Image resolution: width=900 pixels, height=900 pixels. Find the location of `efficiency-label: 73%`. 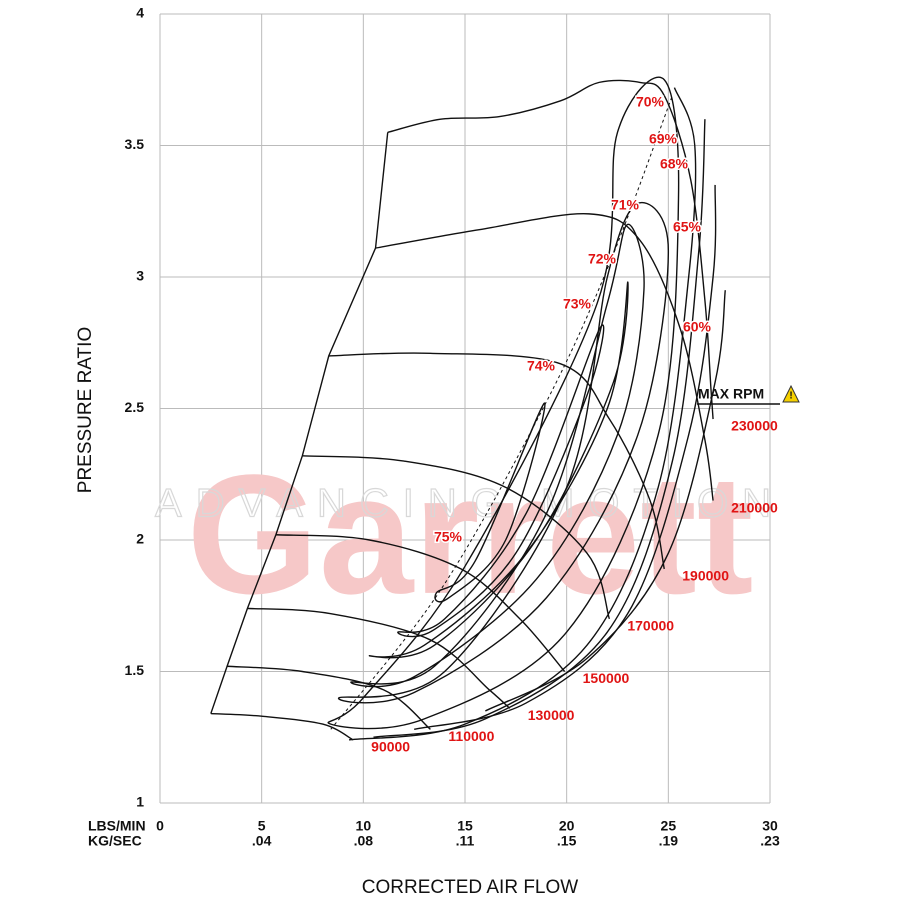

efficiency-label: 73% is located at coordinates (577, 304).